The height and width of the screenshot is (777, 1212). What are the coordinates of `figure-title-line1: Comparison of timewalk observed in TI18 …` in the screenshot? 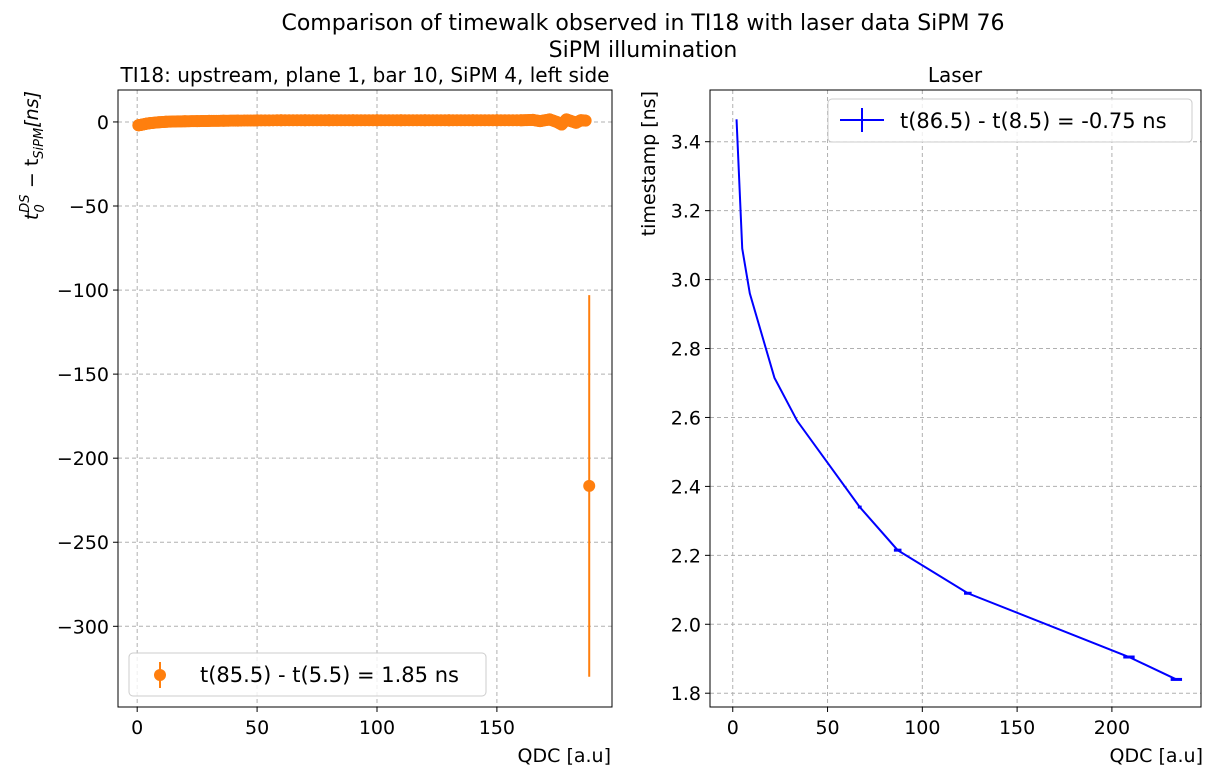 It's located at (642, 23).